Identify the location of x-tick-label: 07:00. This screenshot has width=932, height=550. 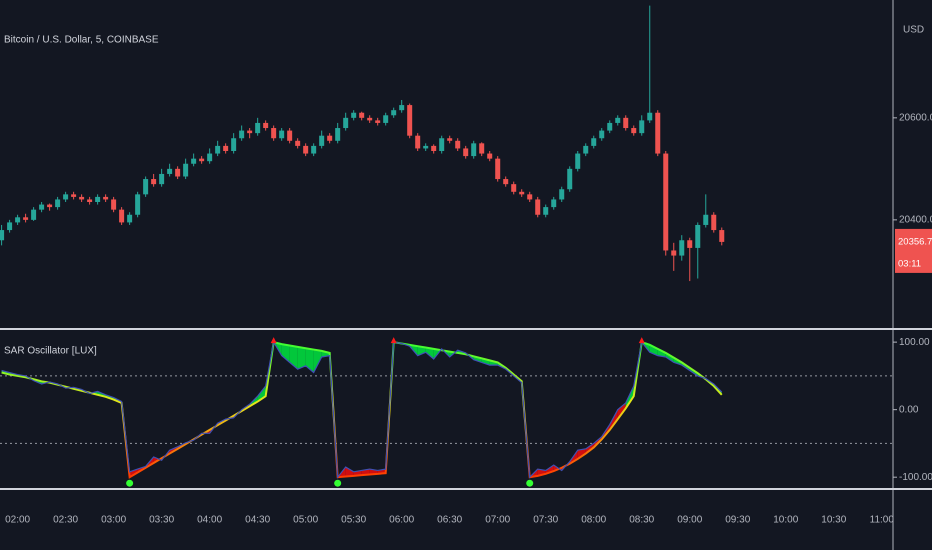
(497, 520).